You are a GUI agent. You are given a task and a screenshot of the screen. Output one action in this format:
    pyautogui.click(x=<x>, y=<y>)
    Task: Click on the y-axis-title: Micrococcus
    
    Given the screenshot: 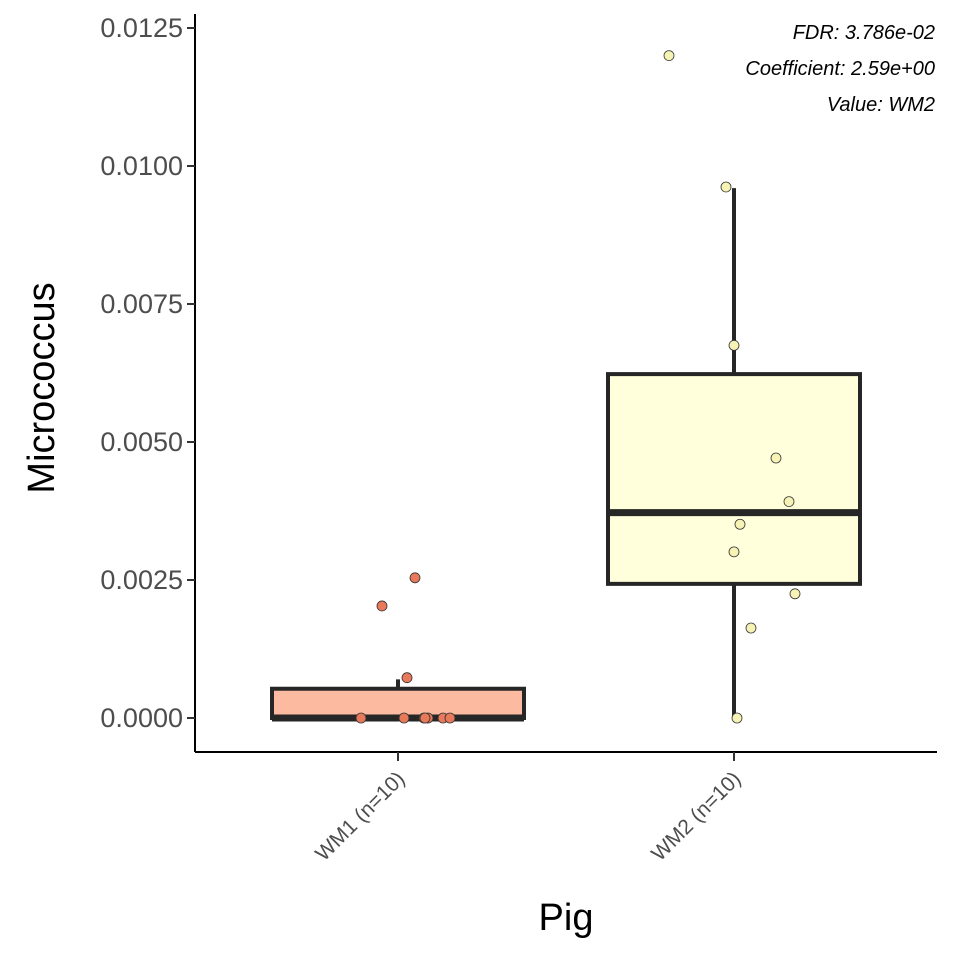 What is the action you would take?
    pyautogui.click(x=42, y=387)
    